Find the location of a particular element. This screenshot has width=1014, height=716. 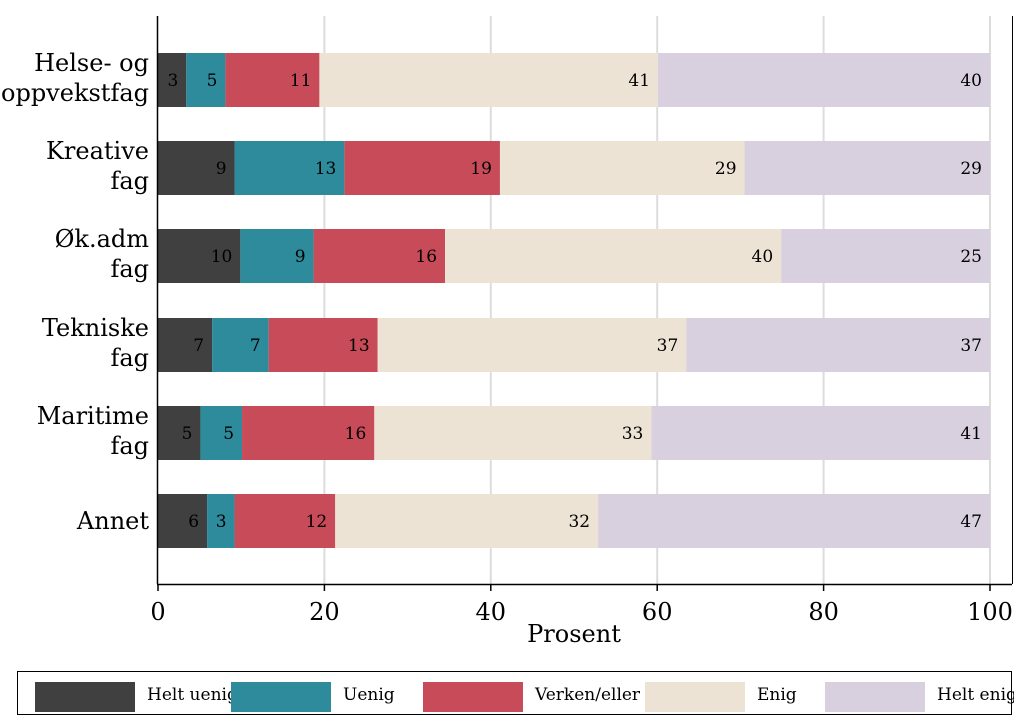

bar-value-label: 25 is located at coordinates (971, 257).